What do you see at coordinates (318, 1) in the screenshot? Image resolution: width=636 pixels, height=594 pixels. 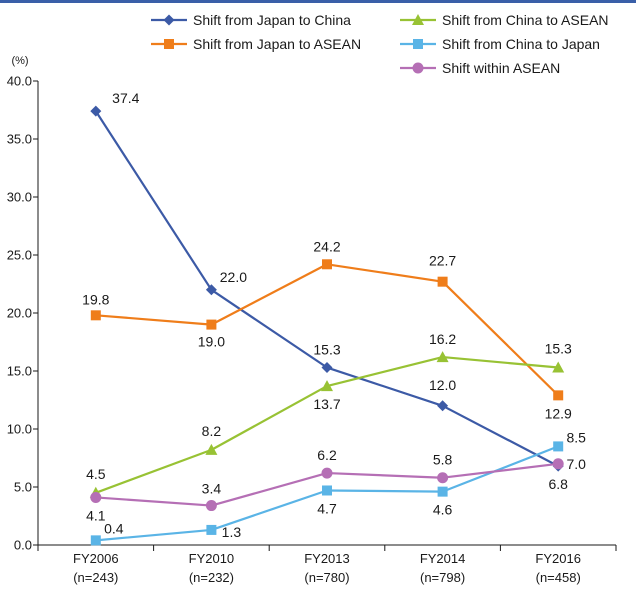 I see `header-rule` at bounding box center [318, 1].